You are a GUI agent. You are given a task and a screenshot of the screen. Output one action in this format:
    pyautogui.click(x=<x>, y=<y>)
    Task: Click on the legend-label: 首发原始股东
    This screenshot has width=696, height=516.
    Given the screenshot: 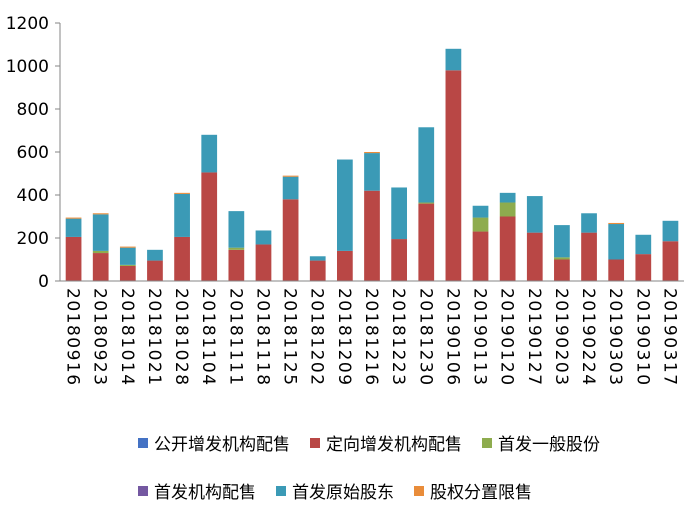 What is the action you would take?
    pyautogui.click(x=343, y=493)
    